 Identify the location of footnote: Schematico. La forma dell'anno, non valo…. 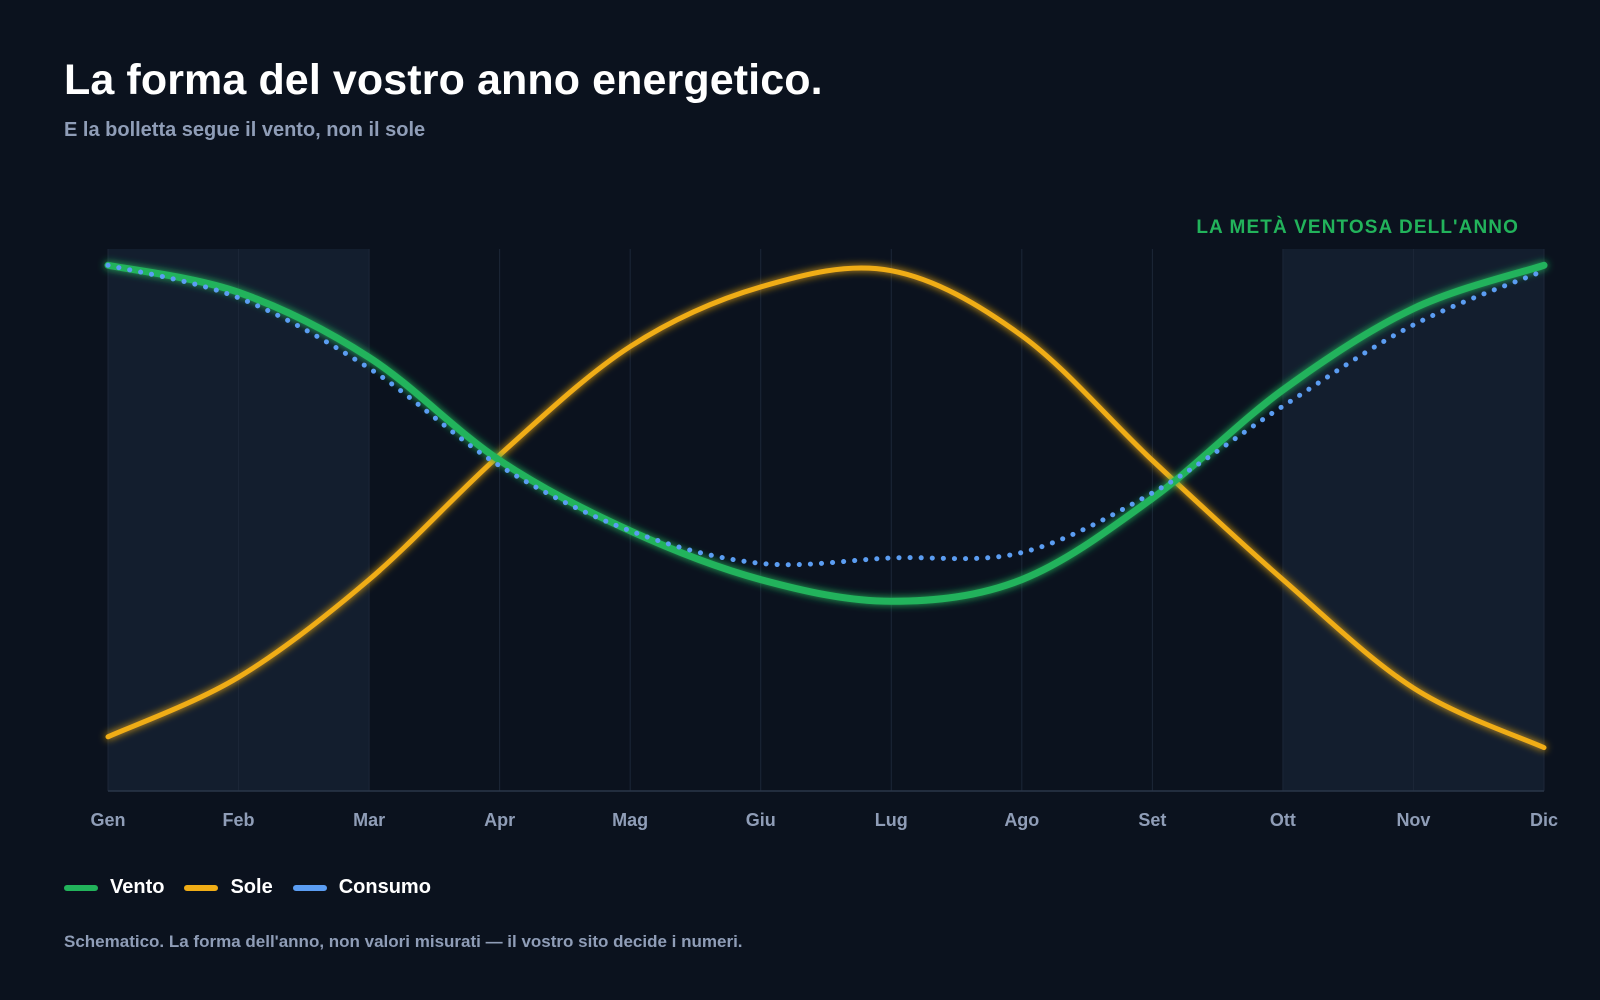
(403, 941).